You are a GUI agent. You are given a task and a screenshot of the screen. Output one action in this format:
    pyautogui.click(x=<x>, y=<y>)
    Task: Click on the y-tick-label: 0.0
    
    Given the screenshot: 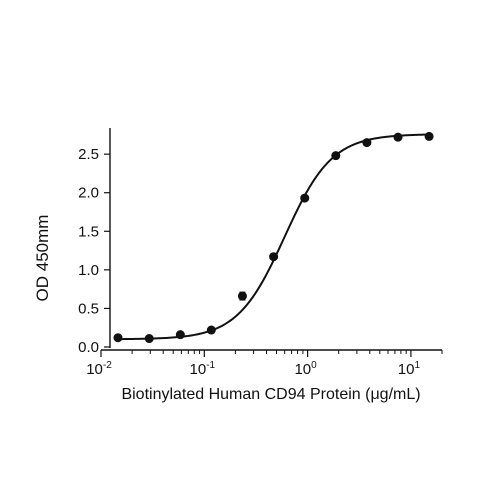 What is the action you would take?
    pyautogui.click(x=88, y=347)
    